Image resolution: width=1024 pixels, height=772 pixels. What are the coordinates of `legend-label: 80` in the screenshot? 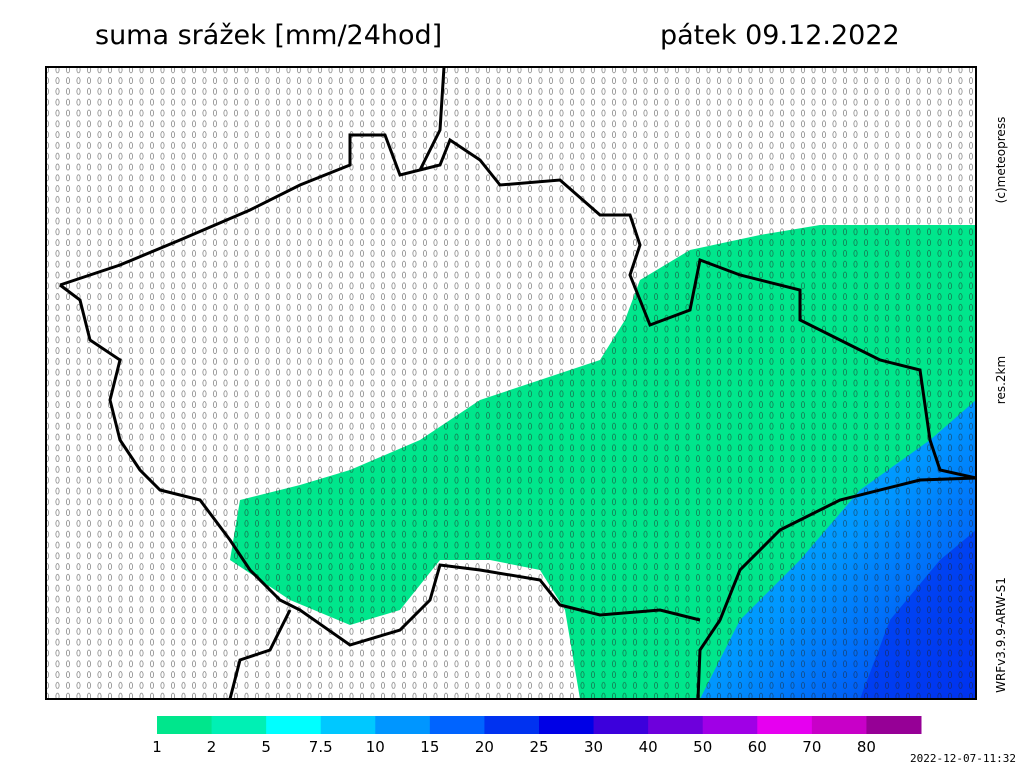 It's located at (866, 747).